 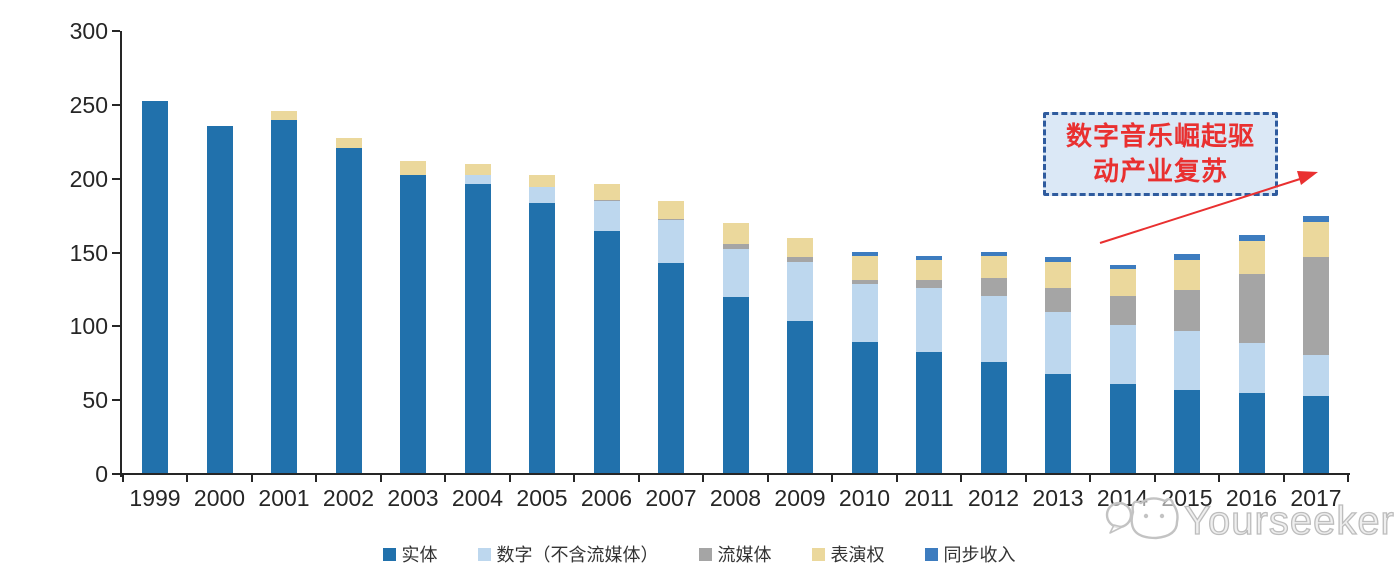 I want to click on bar-segment-2000, so click(x=219, y=299).